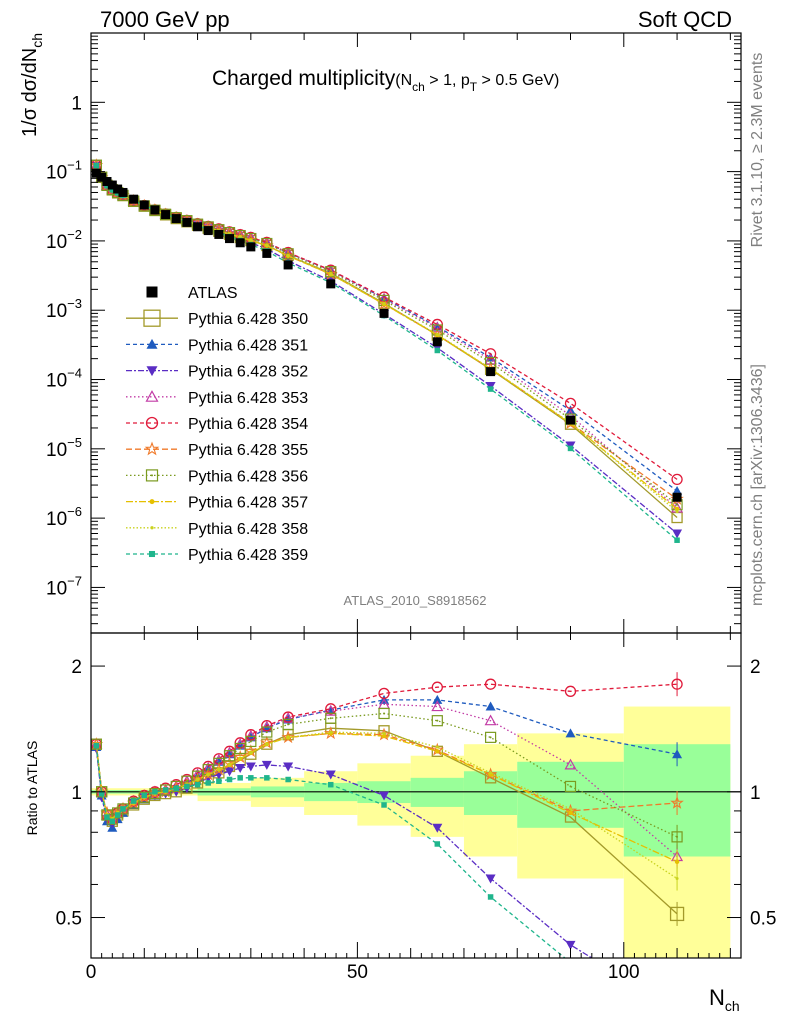 Image resolution: width=786 pixels, height=1024 pixels. I want to click on legend-item-ATLAS: ATLAS, so click(192, 293).